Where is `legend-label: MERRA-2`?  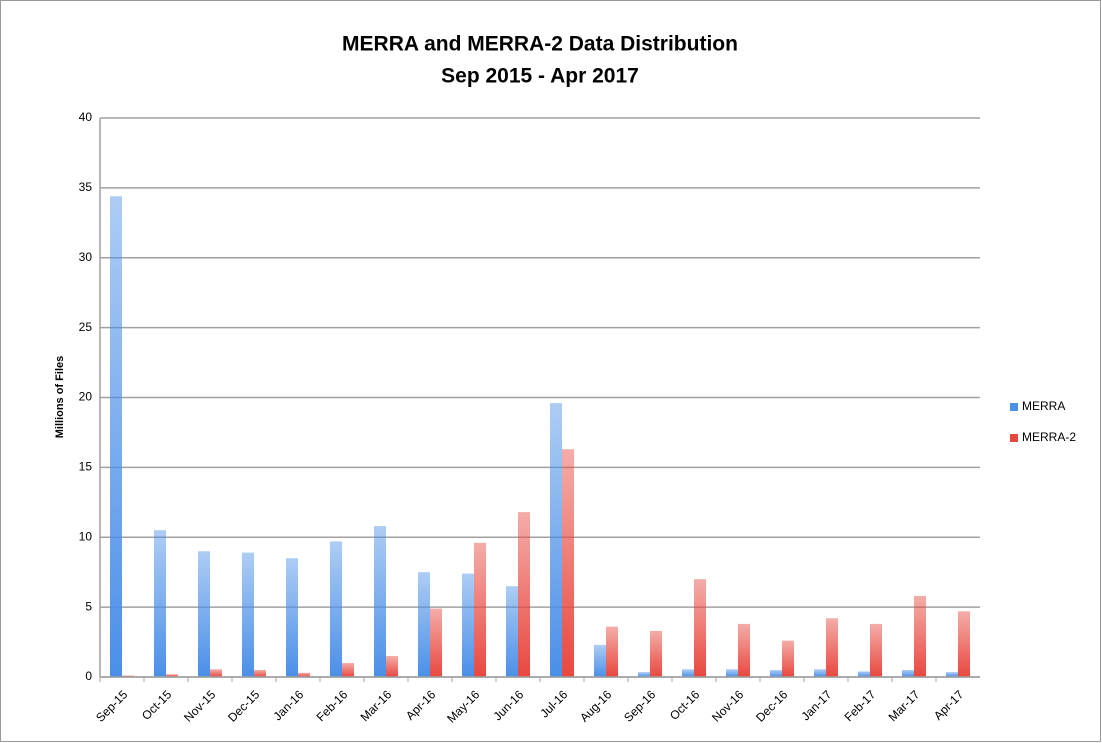
legend-label: MERRA-2 is located at coordinates (1049, 437).